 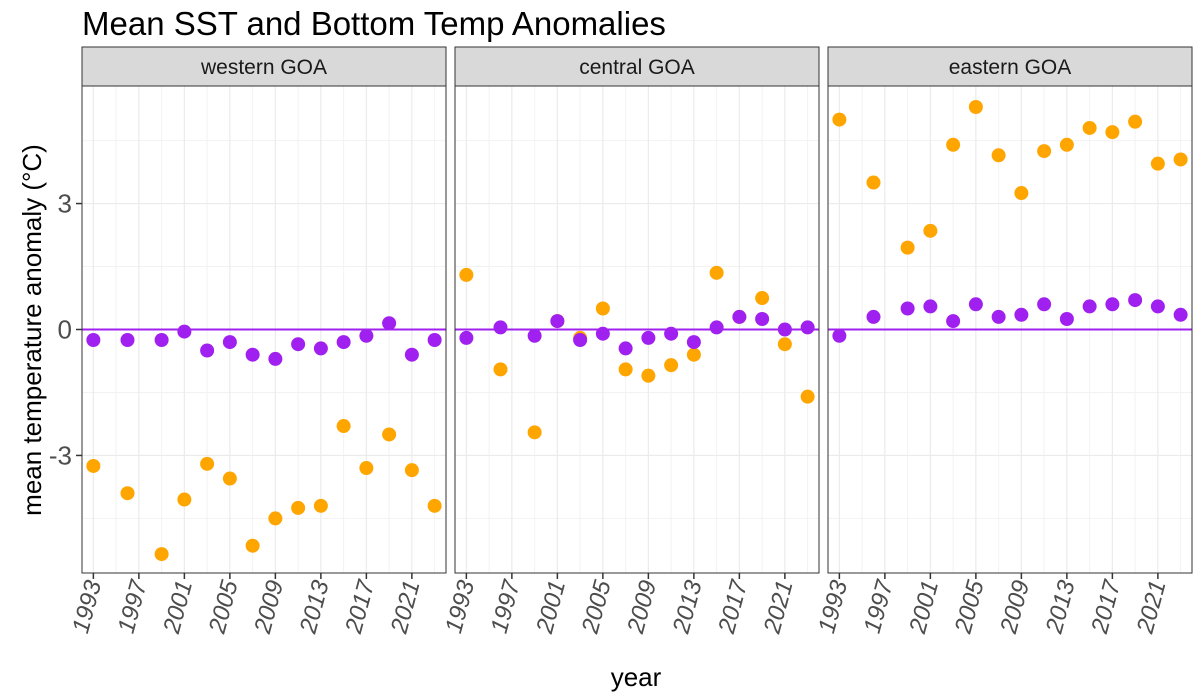 I want to click on y-axis: -3 0 3, so click(x=65, y=329).